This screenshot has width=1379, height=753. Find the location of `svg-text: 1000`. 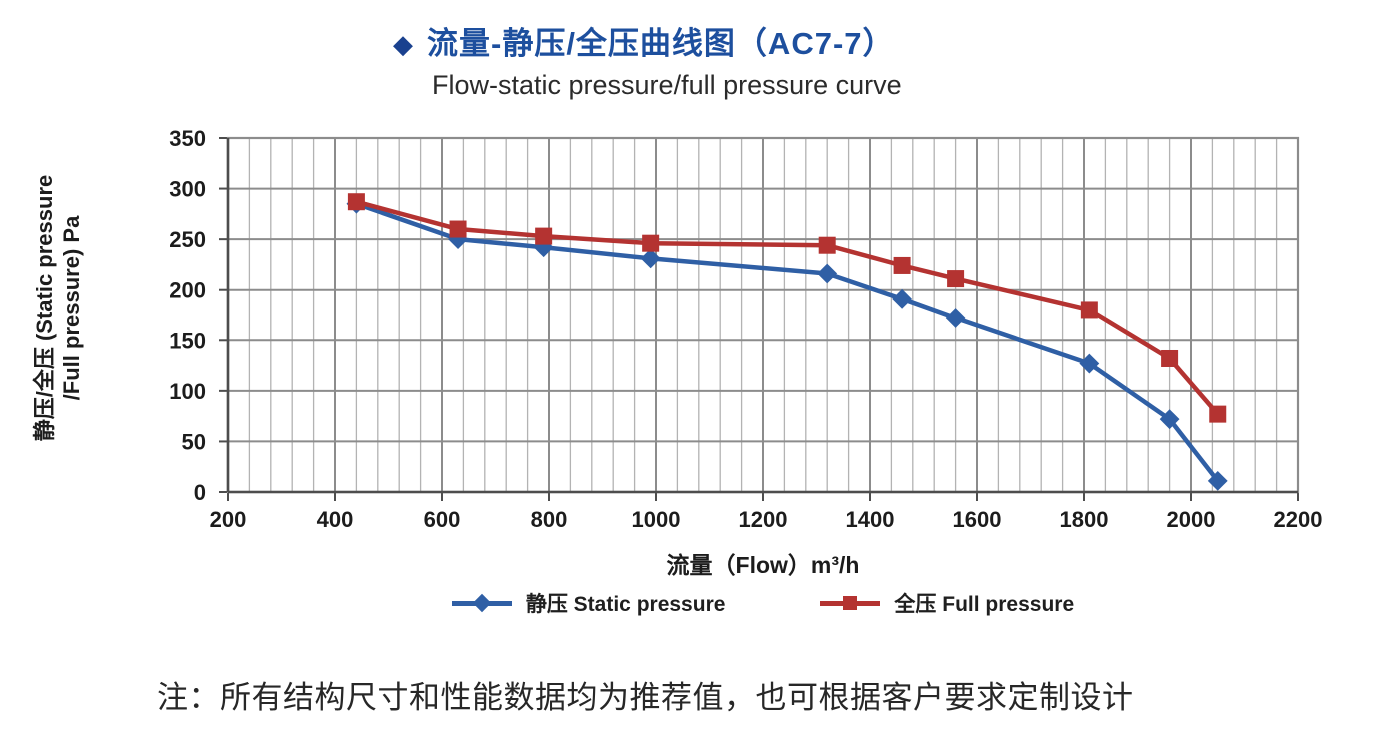

svg-text: 1000 is located at coordinates (656, 519).